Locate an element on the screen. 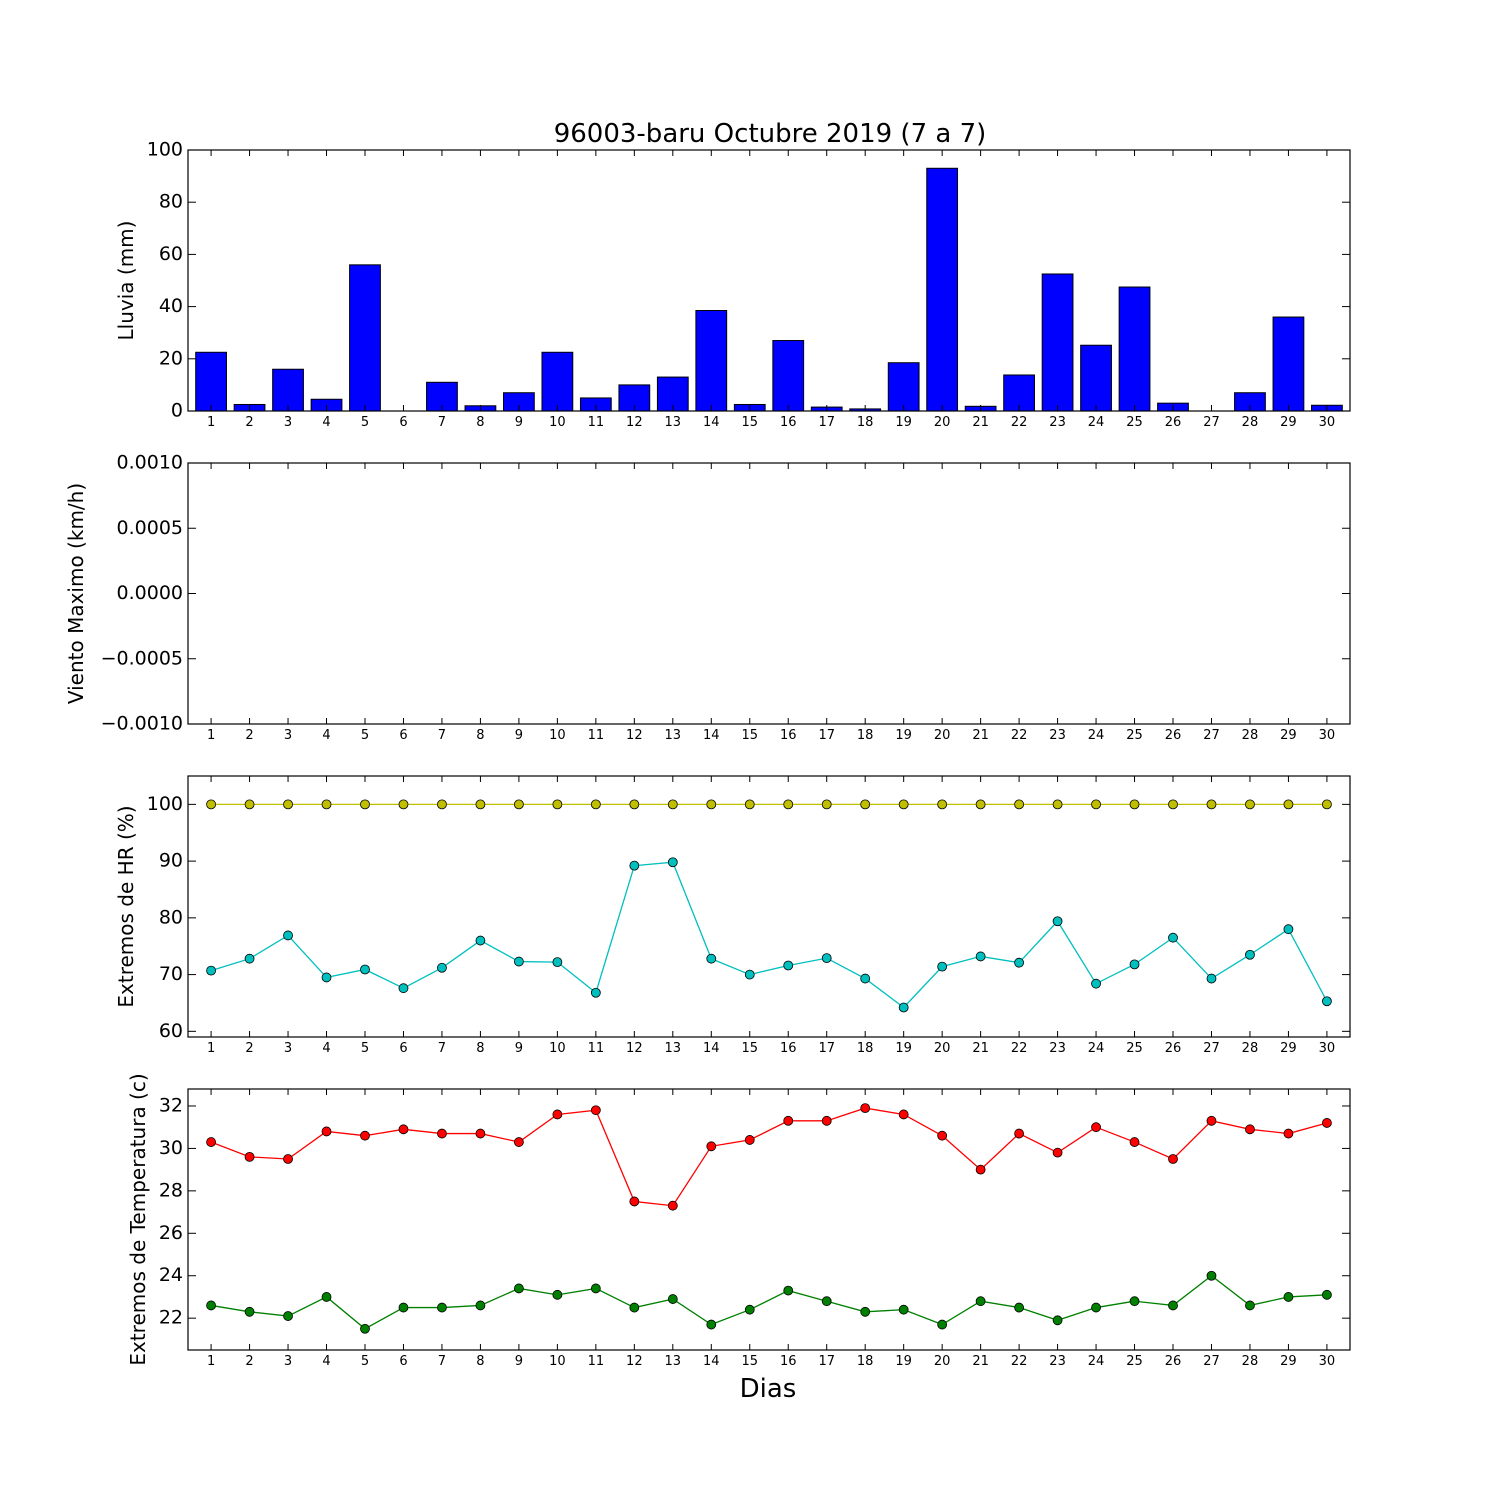 The height and width of the screenshot is (1500, 1500). x-tick-label: 25 is located at coordinates (1134, 735).